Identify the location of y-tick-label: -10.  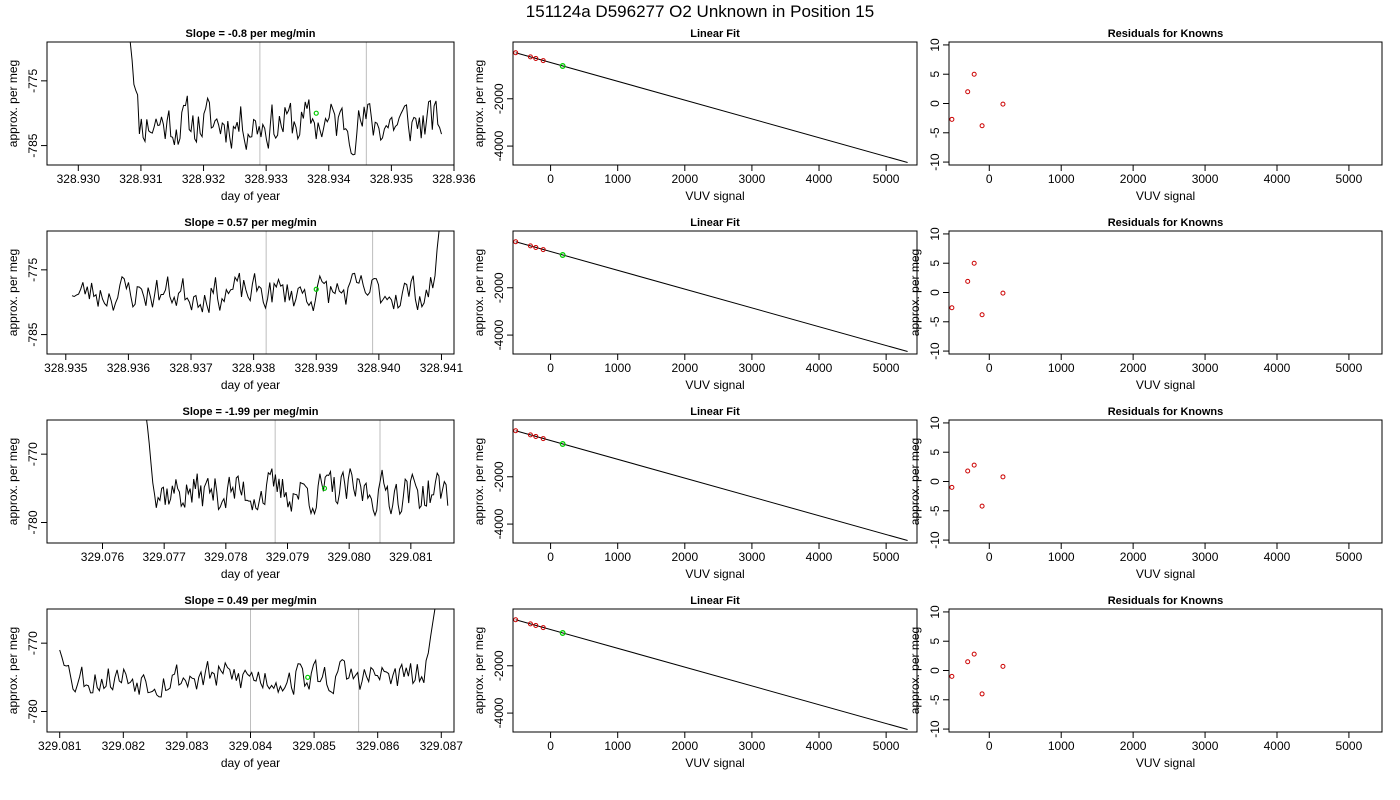
(935, 729).